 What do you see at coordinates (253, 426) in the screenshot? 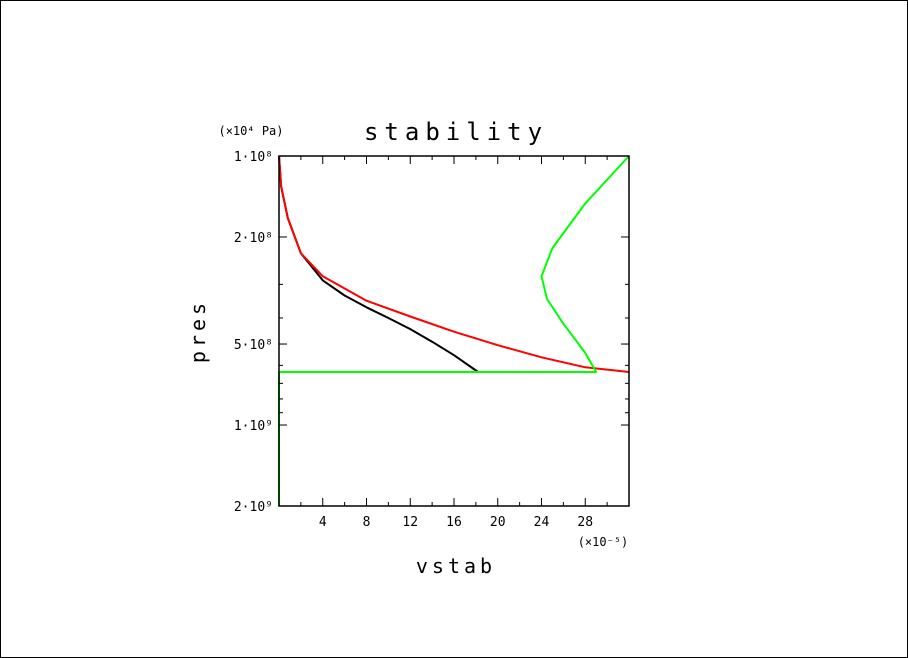
I see `y-tick-label: 1·10⁹` at bounding box center [253, 426].